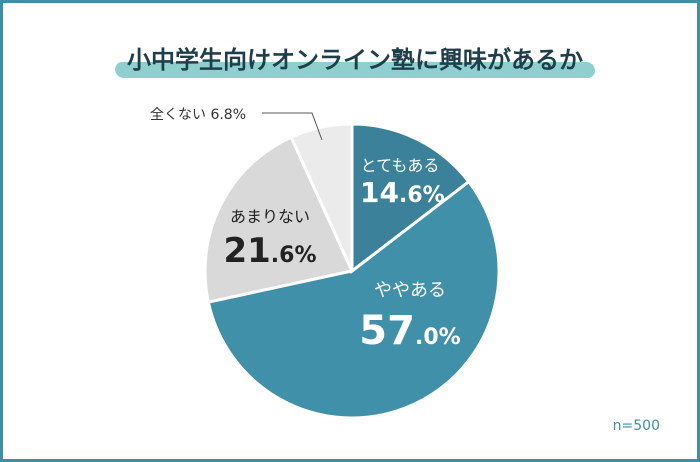 The height and width of the screenshot is (462, 700). What do you see at coordinates (402, 192) in the screenshot?
I see `slice-value: 14.6%` at bounding box center [402, 192].